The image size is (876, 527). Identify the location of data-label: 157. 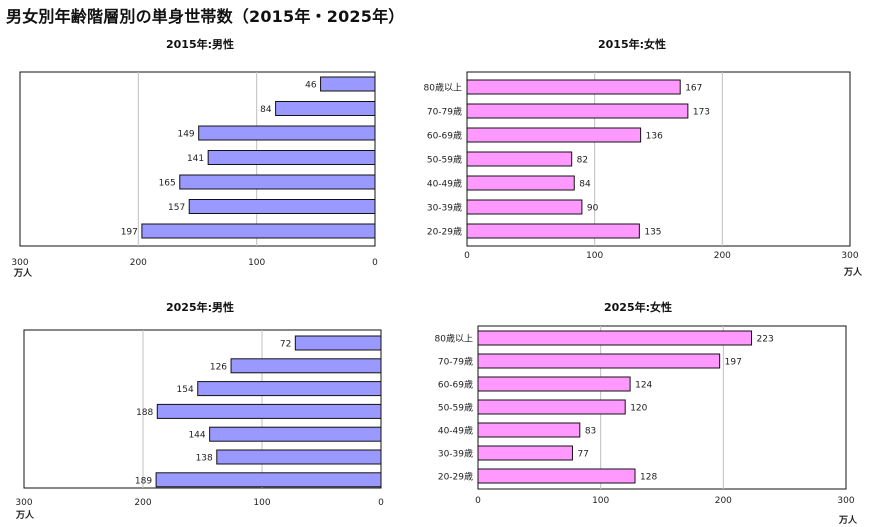
(176, 208).